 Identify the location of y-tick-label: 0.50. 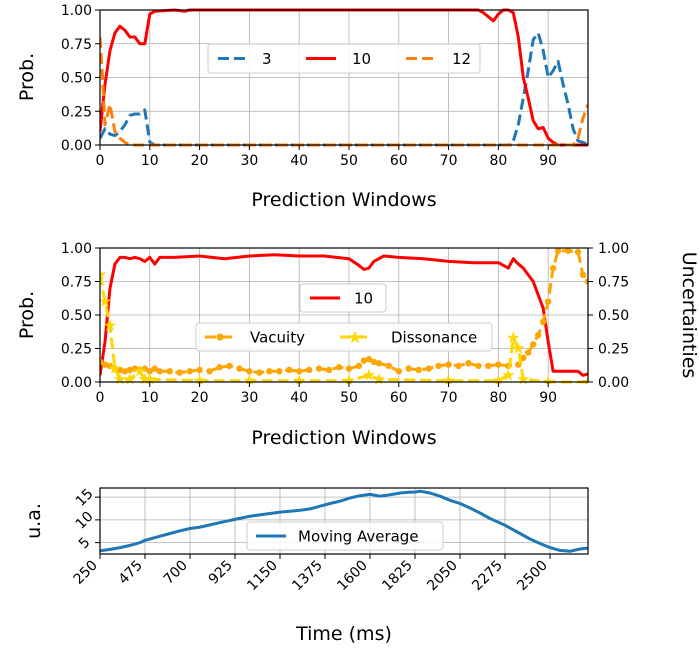
(76, 316).